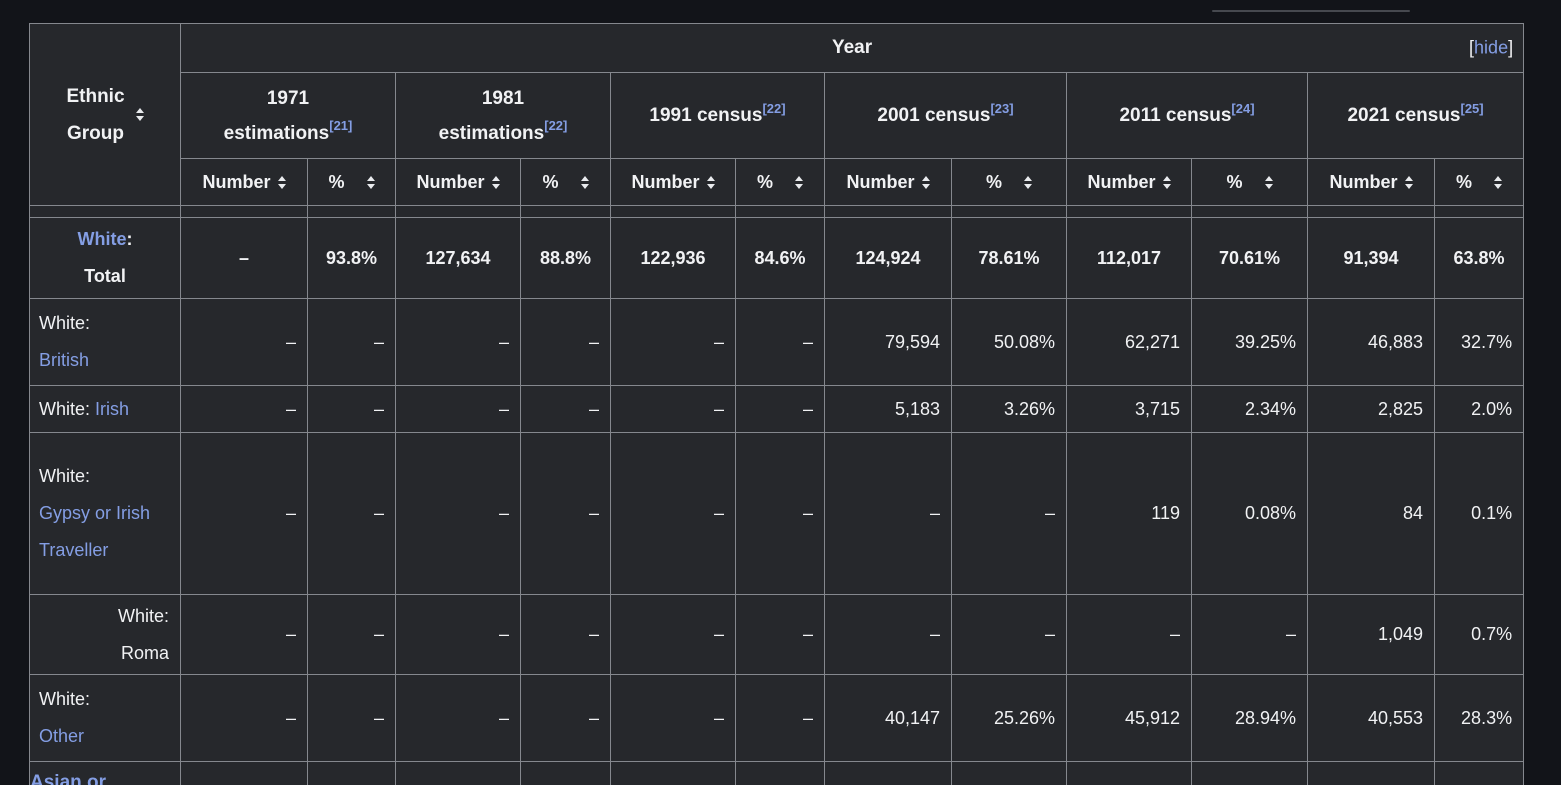 The image size is (1561, 785). I want to click on cell-value: 79,594, so click(888, 342).